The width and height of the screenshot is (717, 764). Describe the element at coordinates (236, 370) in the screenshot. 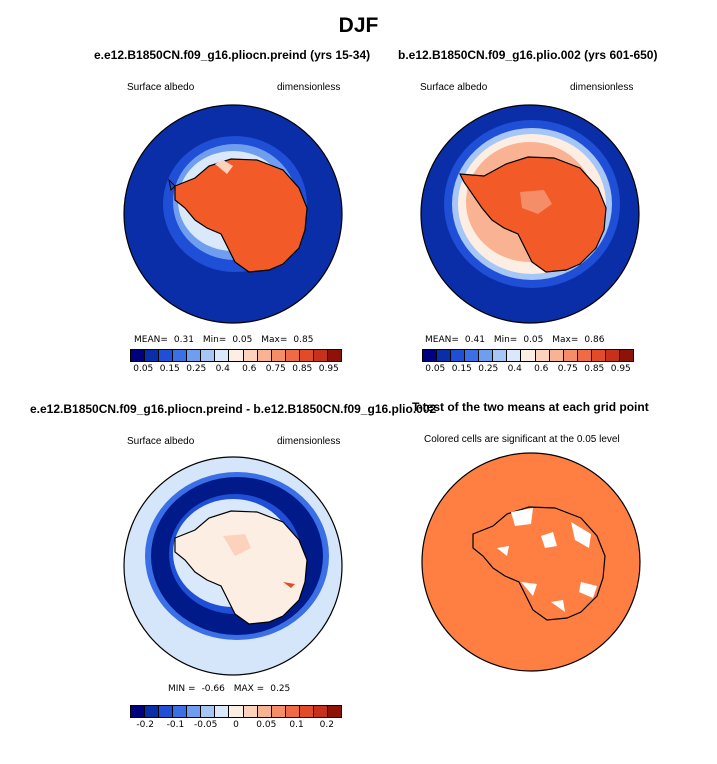

I see `panel-1-colorbar-ticks: 0.05 0.15 0.25 0.4 0.6 0.75 0.85 0.95` at that location.